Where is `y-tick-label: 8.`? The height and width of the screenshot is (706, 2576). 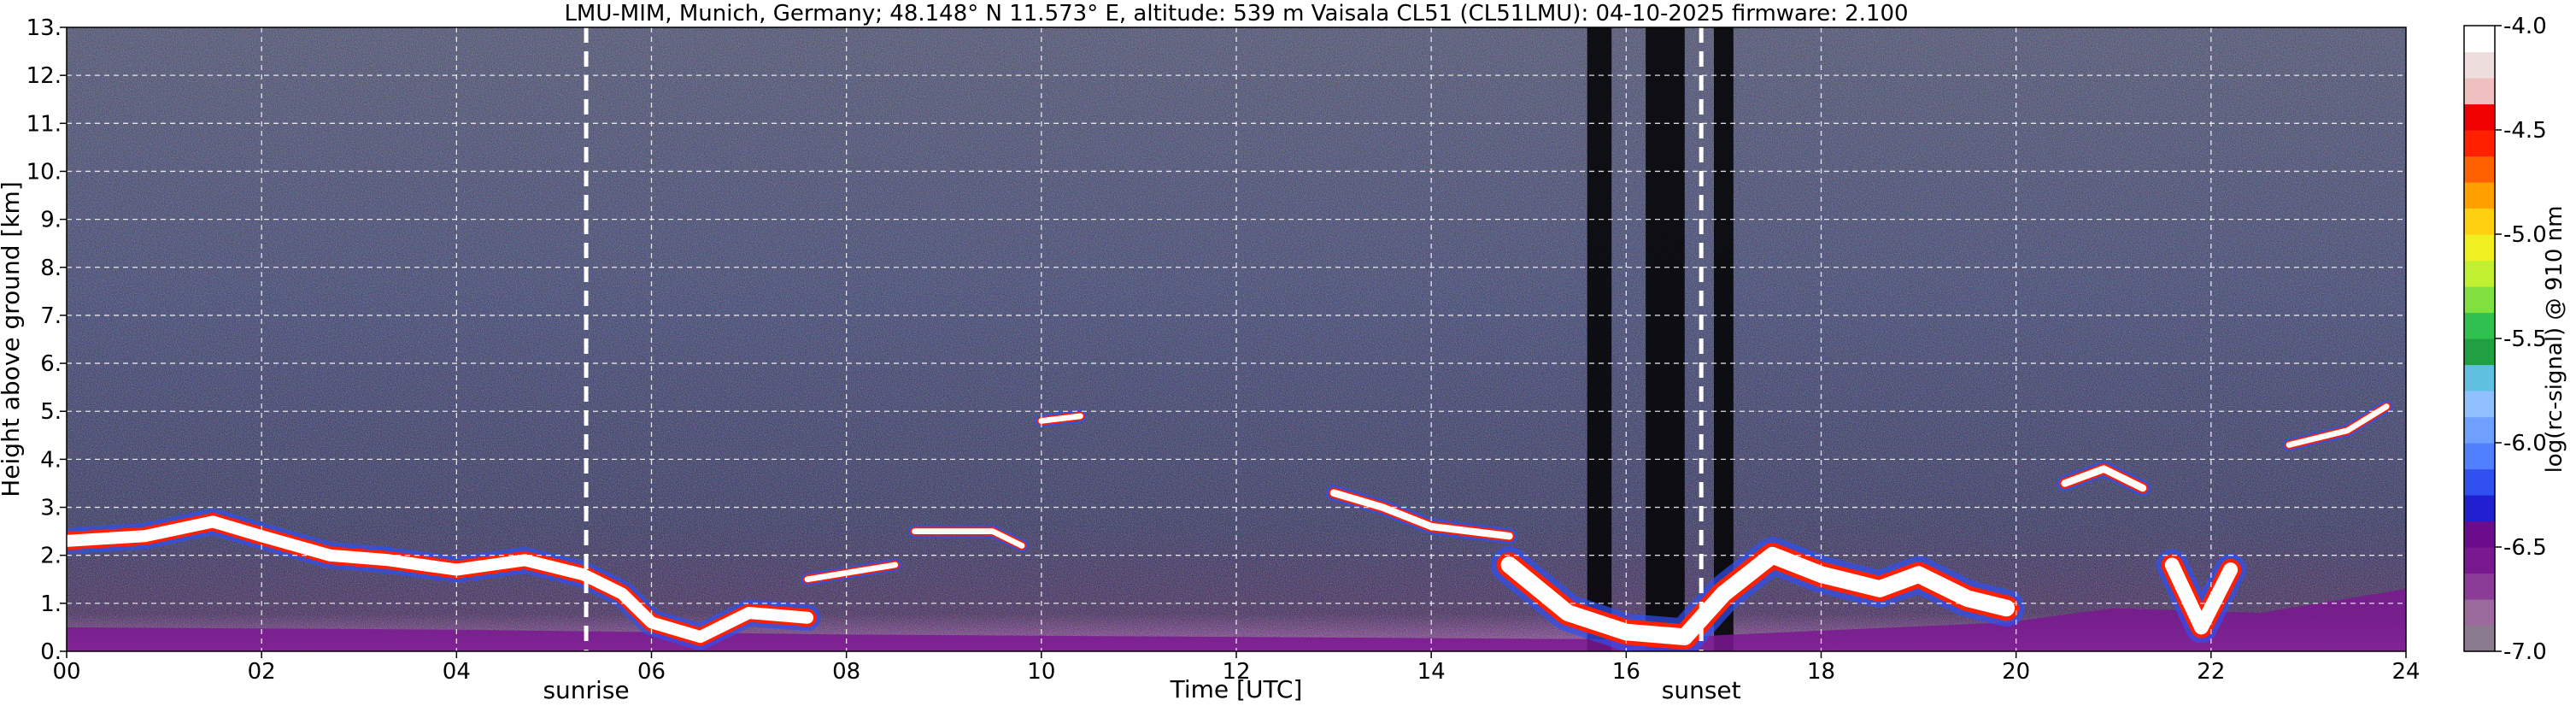 y-tick-label: 8. is located at coordinates (51, 268).